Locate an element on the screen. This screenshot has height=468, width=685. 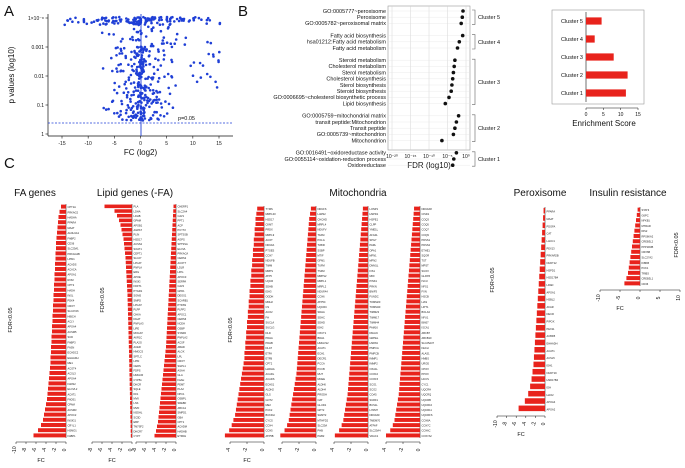
gene-label: HSPD1 is located at coordinates (551, 270).